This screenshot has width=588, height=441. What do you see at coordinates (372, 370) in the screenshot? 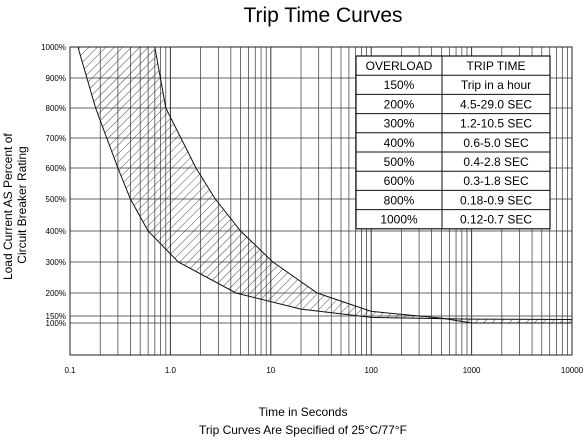
I see `x-tick-label: 100` at bounding box center [372, 370].